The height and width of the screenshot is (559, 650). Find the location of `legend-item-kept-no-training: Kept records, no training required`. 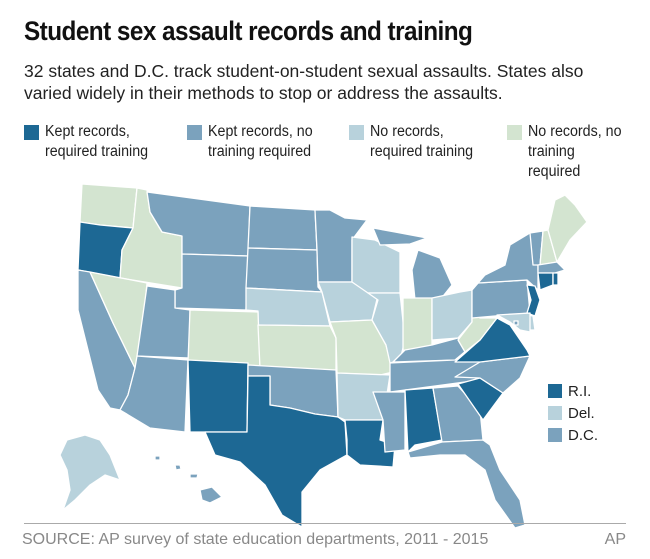

legend-item-kept-no-training: Kept records, no training required is located at coordinates (264, 152).